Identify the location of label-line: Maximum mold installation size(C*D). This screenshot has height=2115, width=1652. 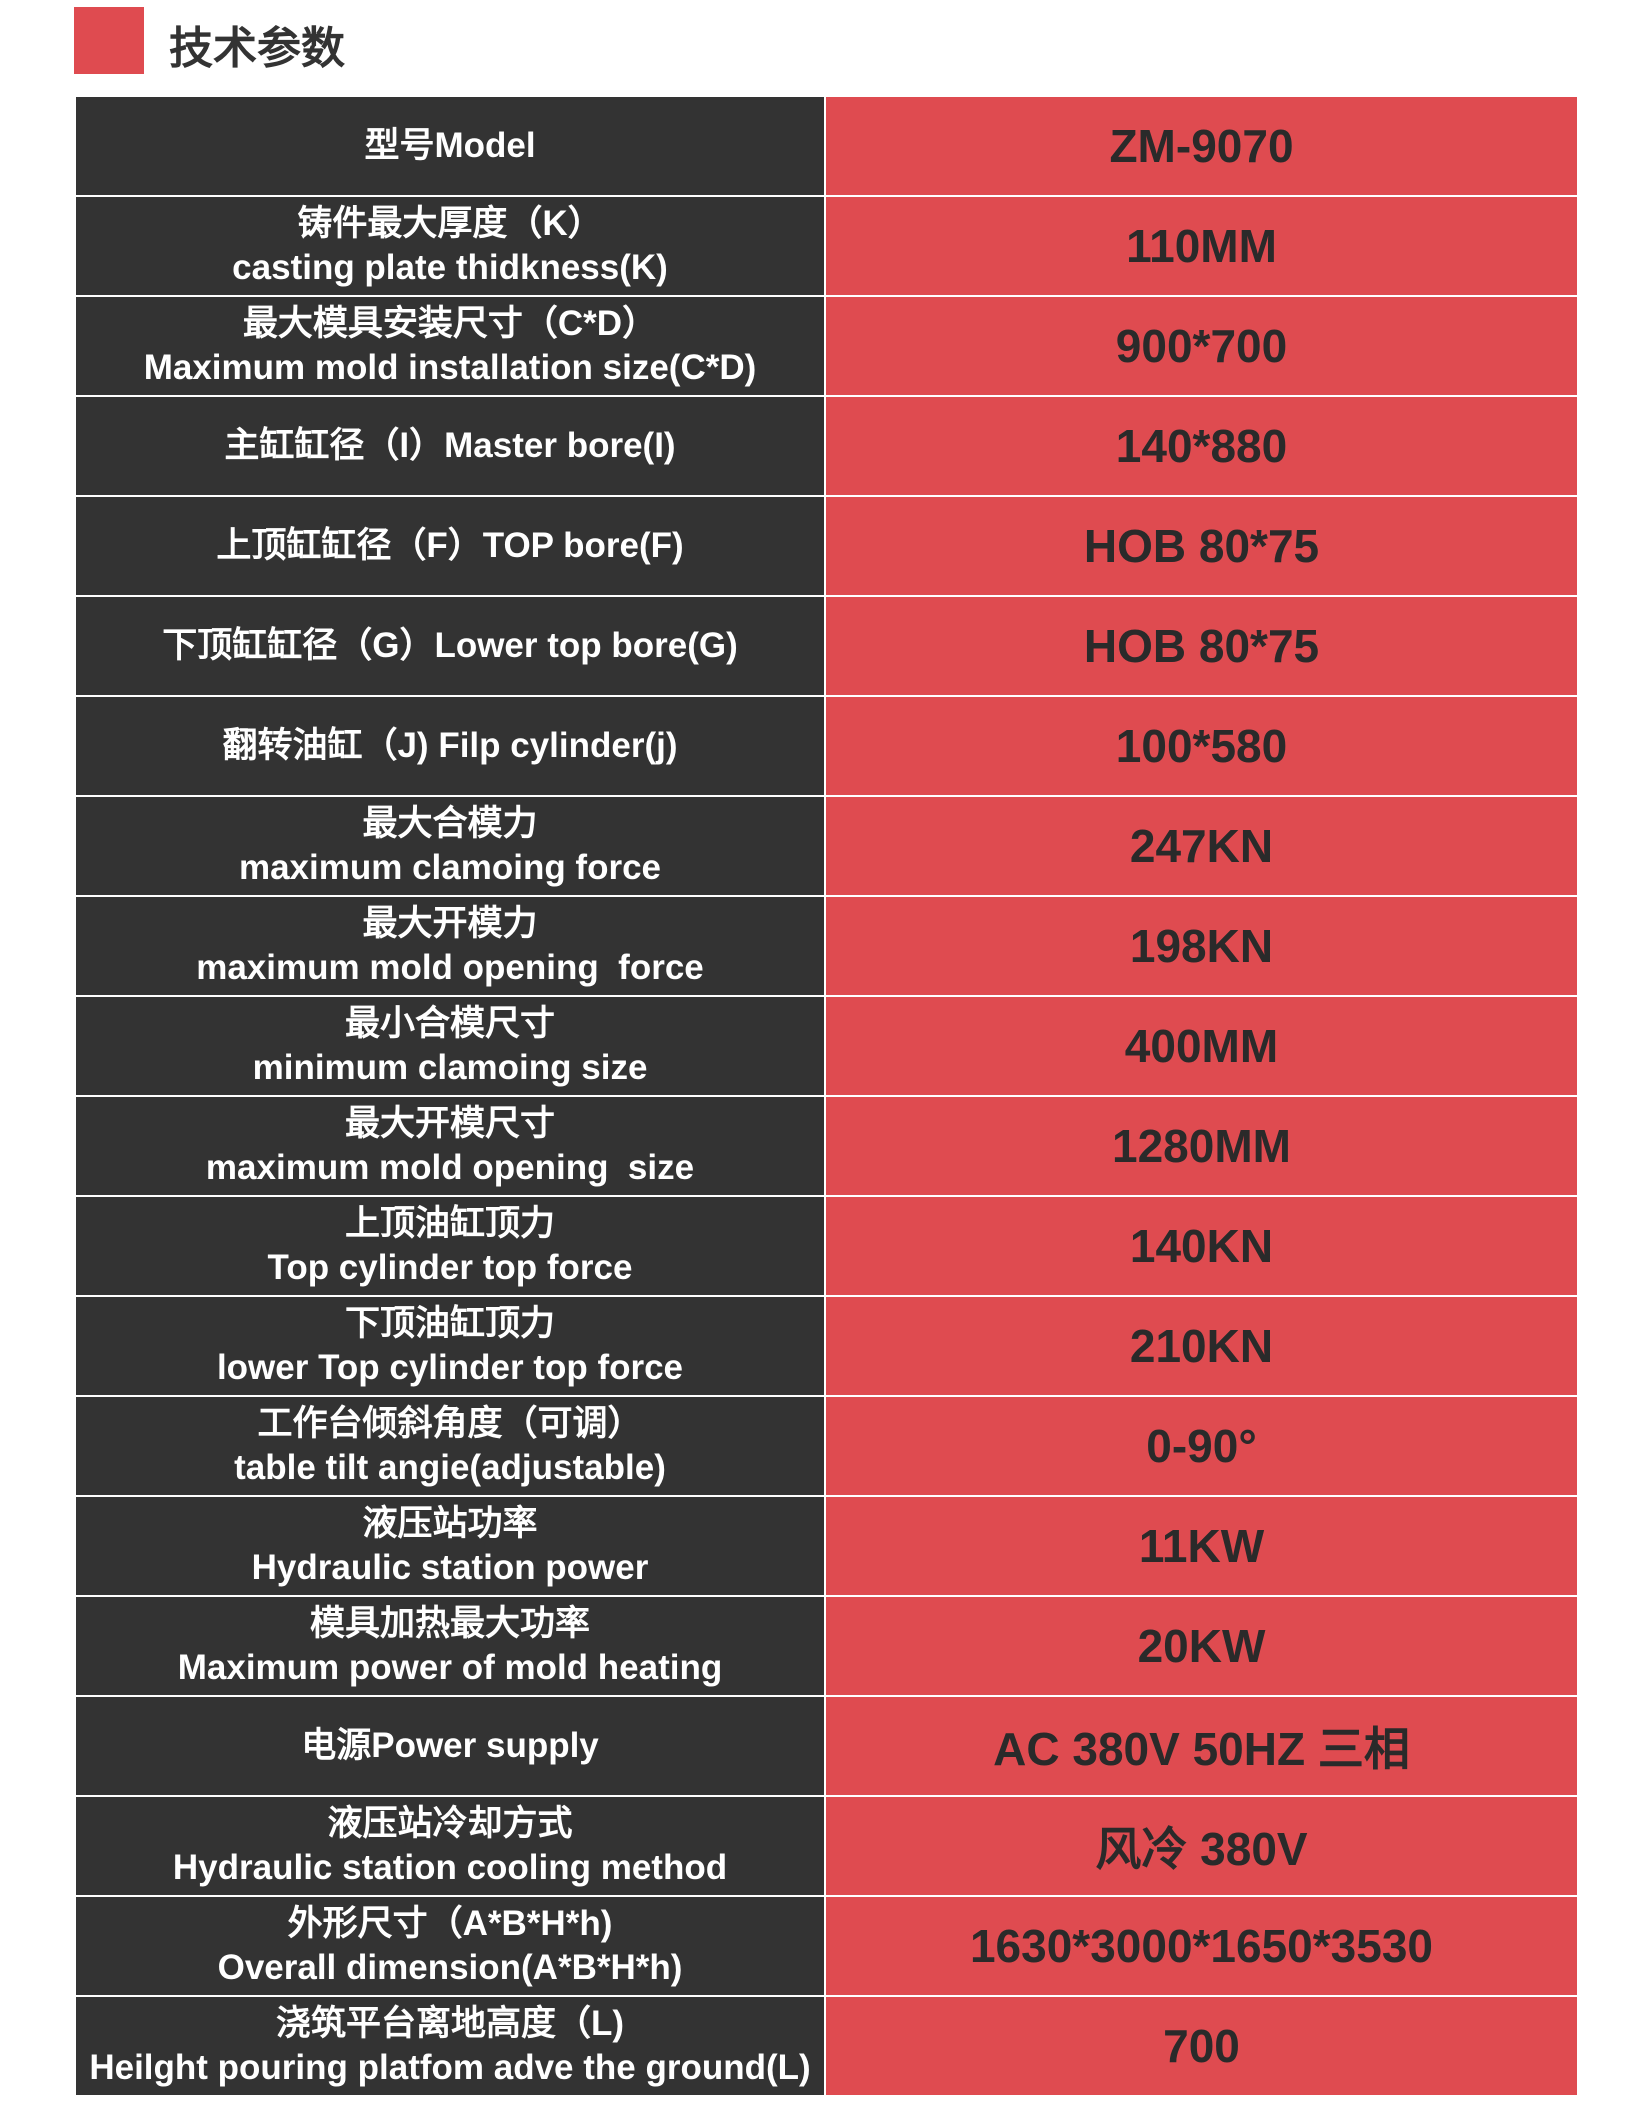
(450, 367).